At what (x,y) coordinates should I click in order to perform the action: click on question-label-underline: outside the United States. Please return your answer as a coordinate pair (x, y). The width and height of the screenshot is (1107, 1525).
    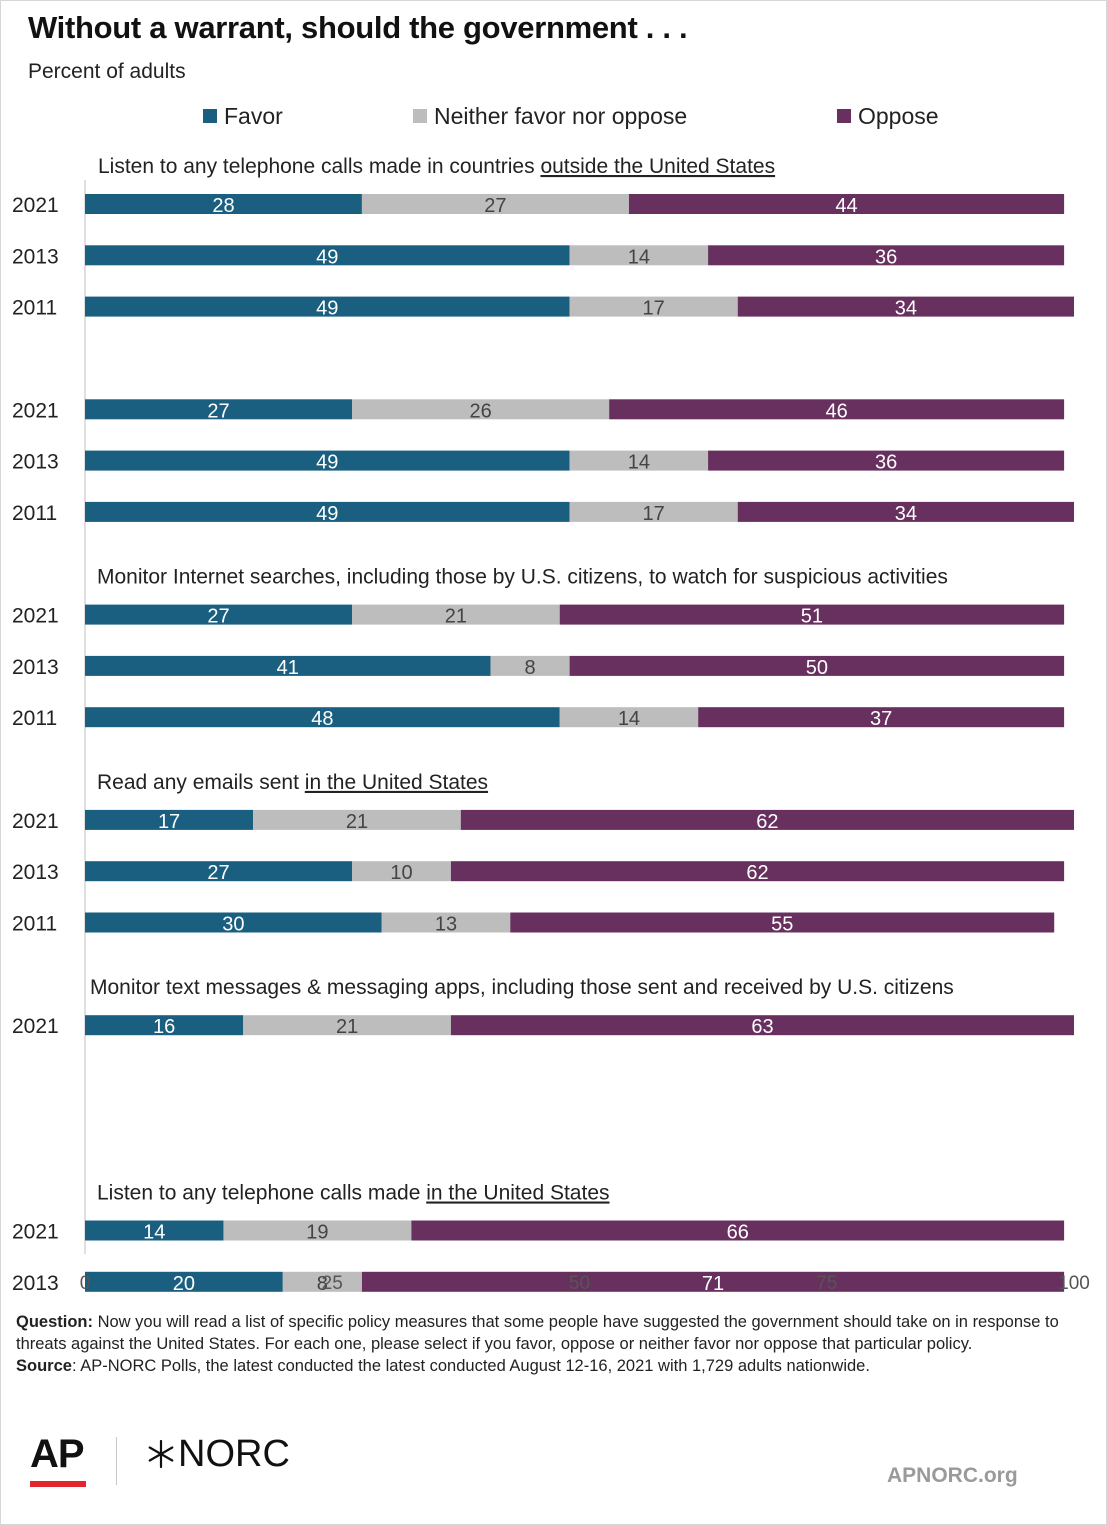
    Looking at the image, I should click on (657, 166).